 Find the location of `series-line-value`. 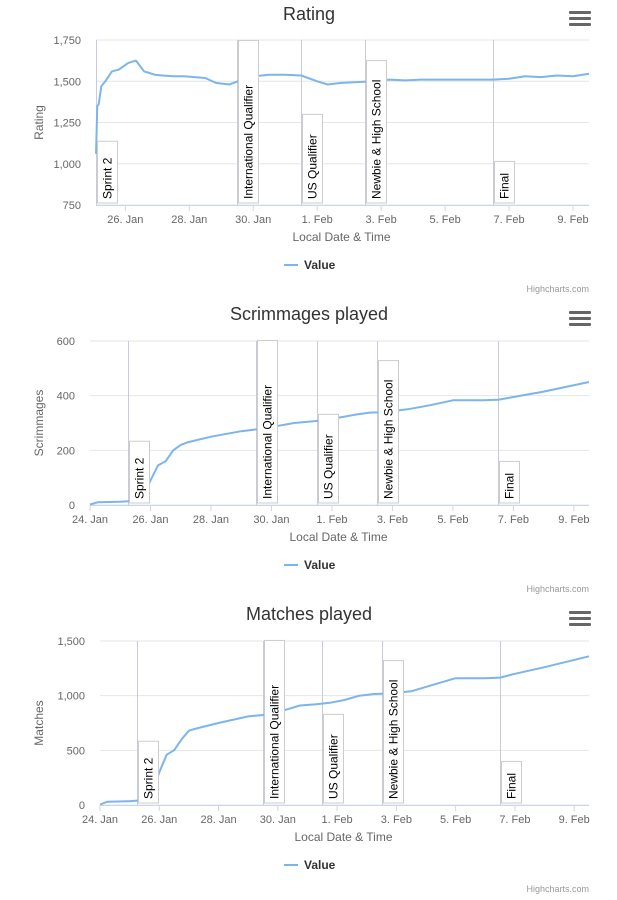

series-line-value is located at coordinates (342, 106).